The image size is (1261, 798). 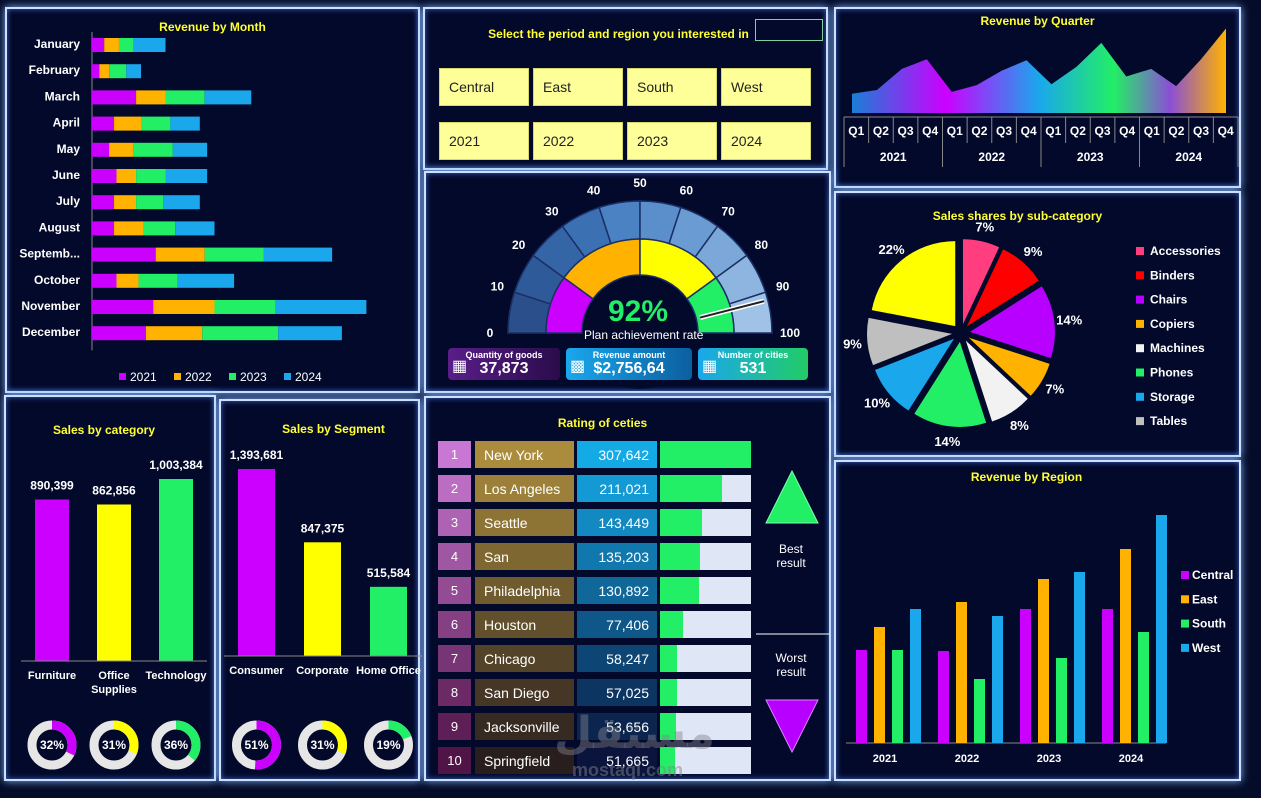 I want to click on month-bar-2023, so click(x=150, y=202).